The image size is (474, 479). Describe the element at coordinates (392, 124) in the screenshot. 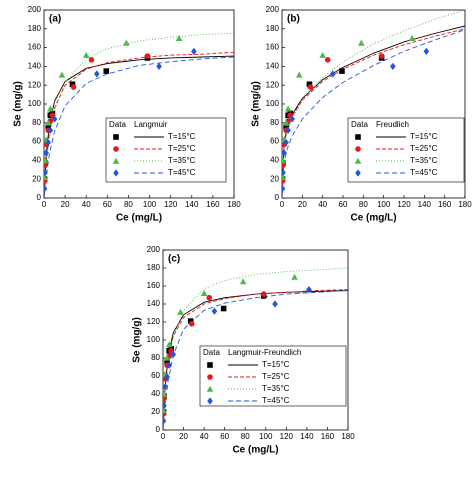

I see `legend-header: Freudlich` at that location.